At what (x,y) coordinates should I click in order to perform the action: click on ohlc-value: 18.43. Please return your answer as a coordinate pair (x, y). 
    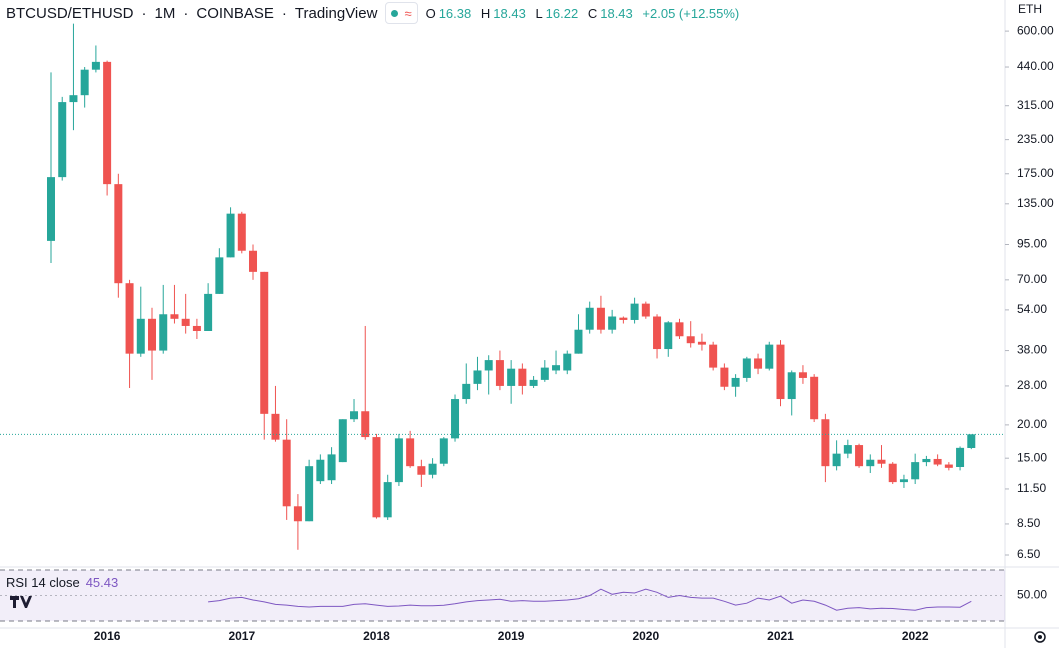
    Looking at the image, I should click on (616, 13).